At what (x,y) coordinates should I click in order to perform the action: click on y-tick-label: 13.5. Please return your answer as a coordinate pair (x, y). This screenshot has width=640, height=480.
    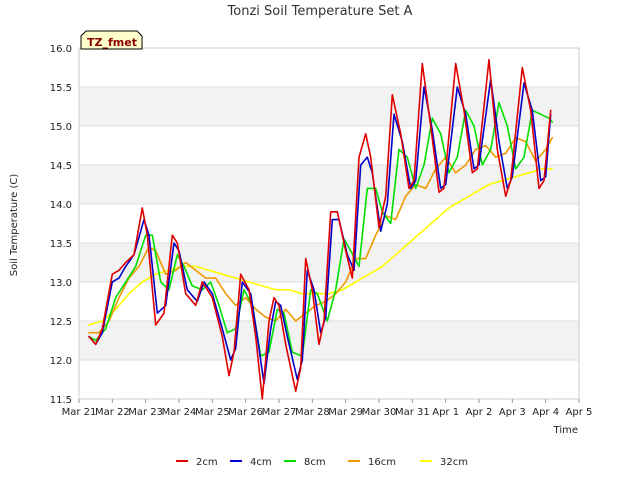
    Looking at the image, I should click on (61, 244).